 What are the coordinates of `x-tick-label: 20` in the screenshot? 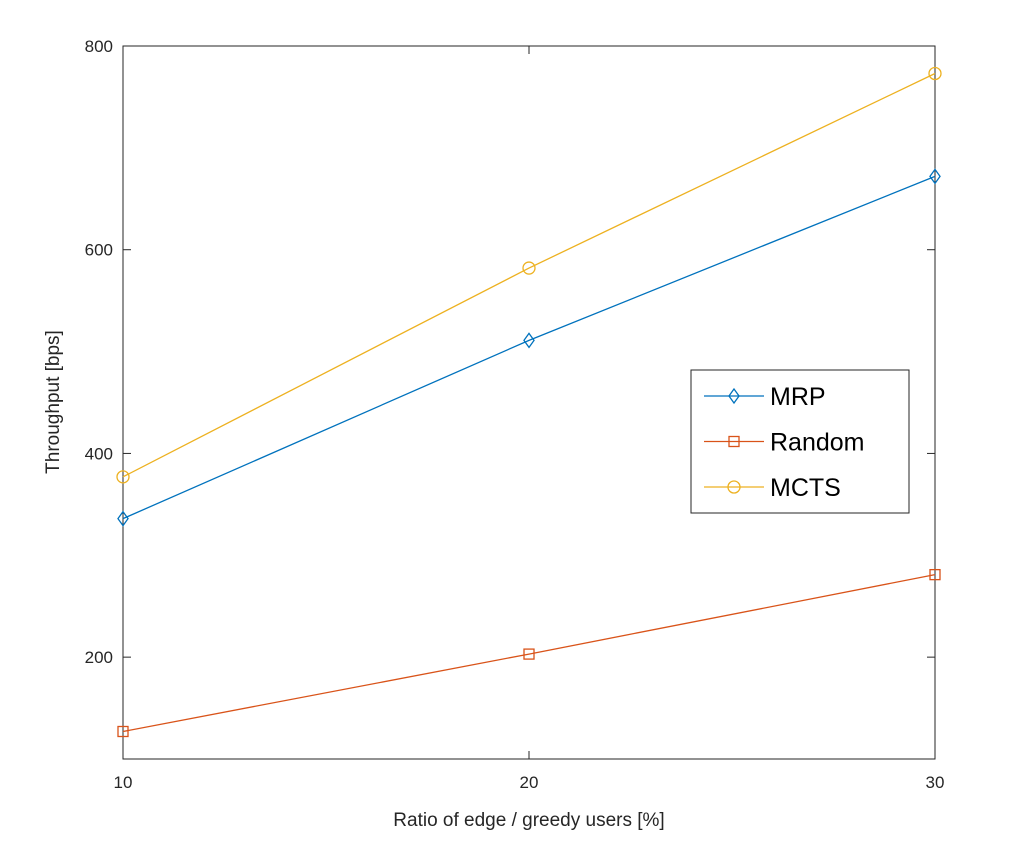 It's located at (529, 782).